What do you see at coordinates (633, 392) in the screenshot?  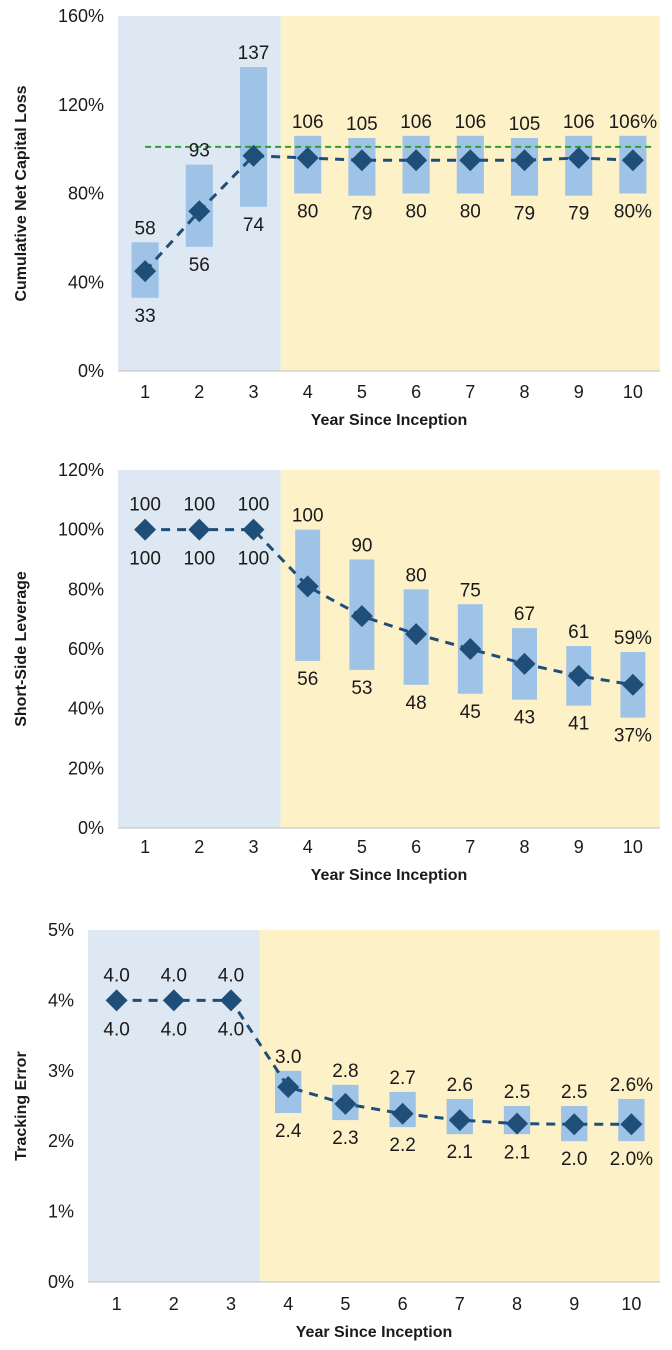 I see `x-tick-label: 10` at bounding box center [633, 392].